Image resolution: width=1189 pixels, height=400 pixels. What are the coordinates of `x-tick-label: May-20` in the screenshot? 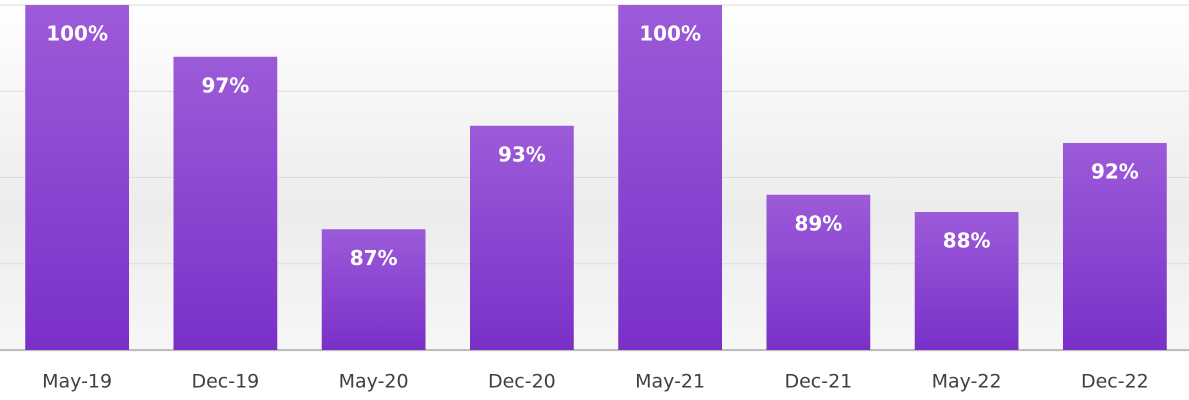 It's located at (374, 382).